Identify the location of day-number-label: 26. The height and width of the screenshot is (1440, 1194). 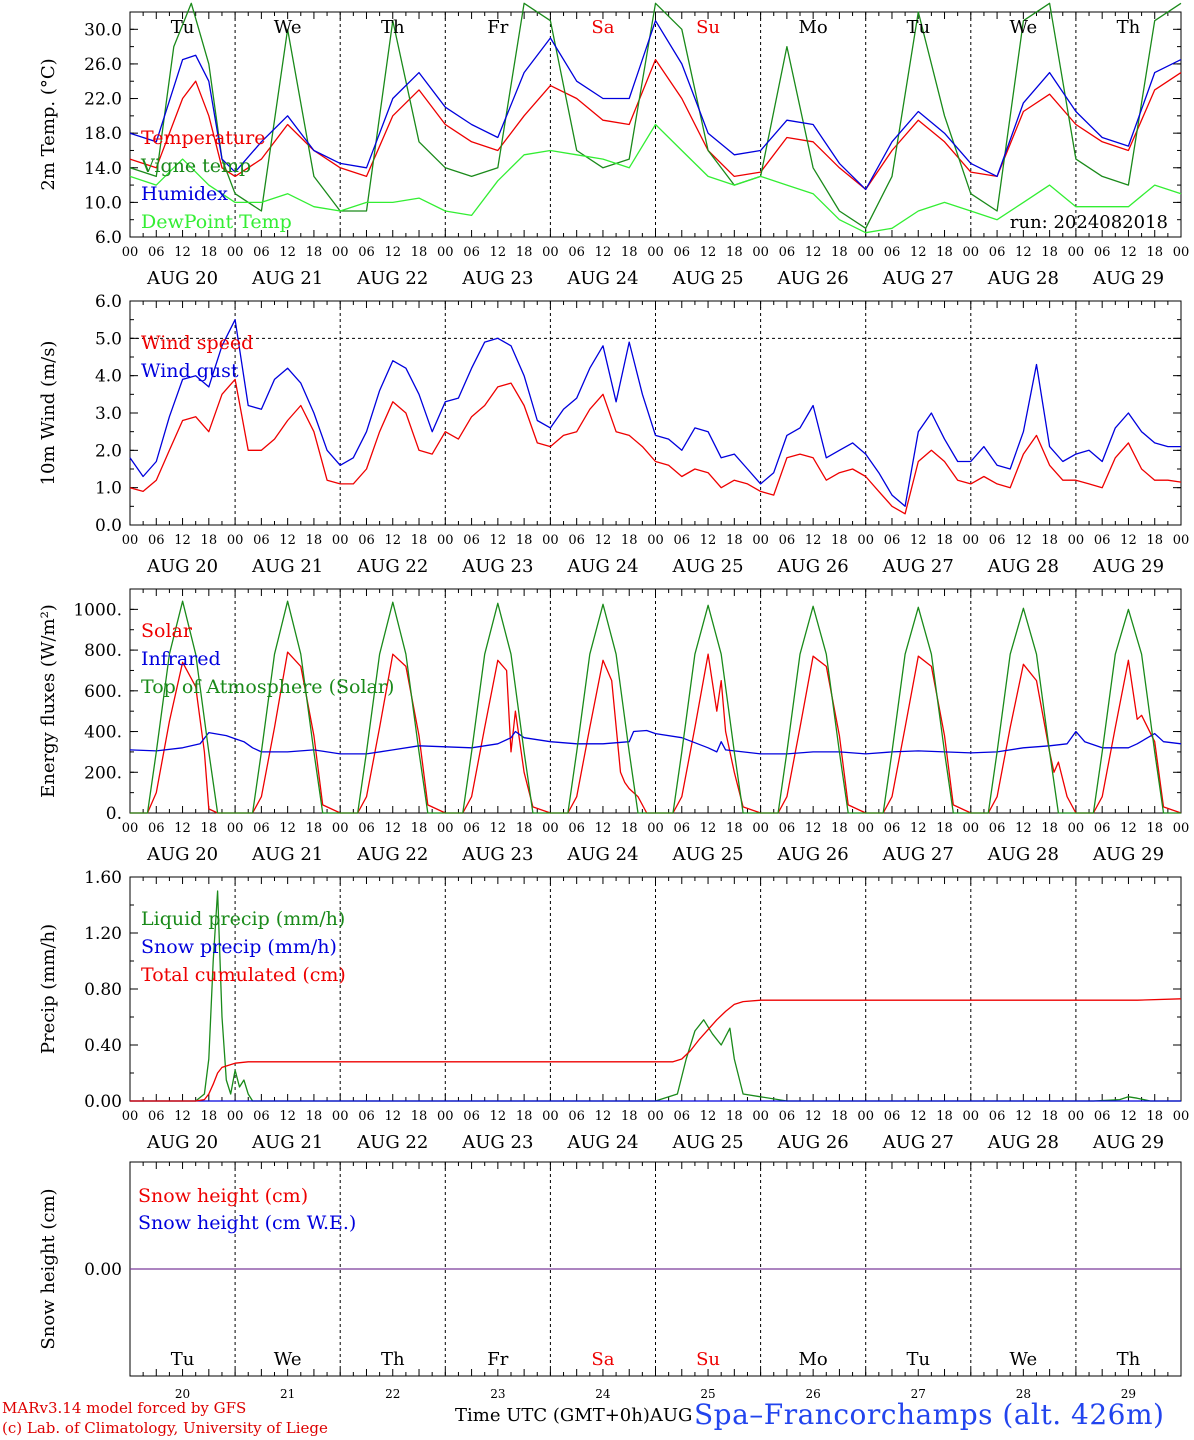
(813, 1394).